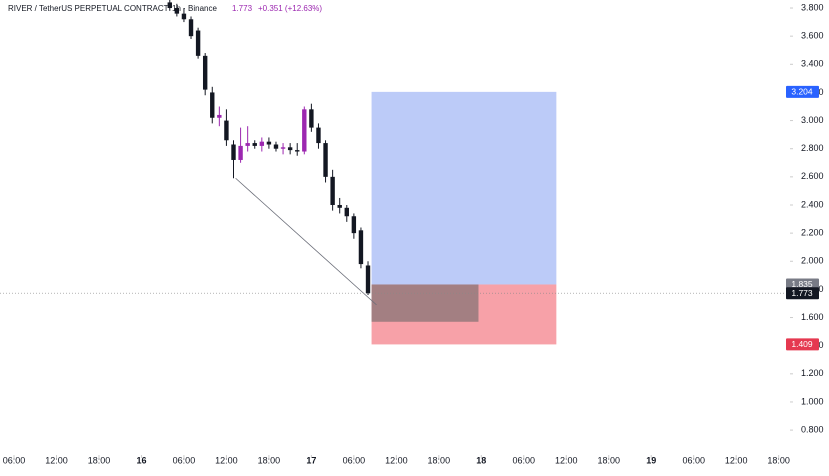 Image resolution: width=829 pixels, height=476 pixels. I want to click on x-tick-label: 18, so click(481, 460).